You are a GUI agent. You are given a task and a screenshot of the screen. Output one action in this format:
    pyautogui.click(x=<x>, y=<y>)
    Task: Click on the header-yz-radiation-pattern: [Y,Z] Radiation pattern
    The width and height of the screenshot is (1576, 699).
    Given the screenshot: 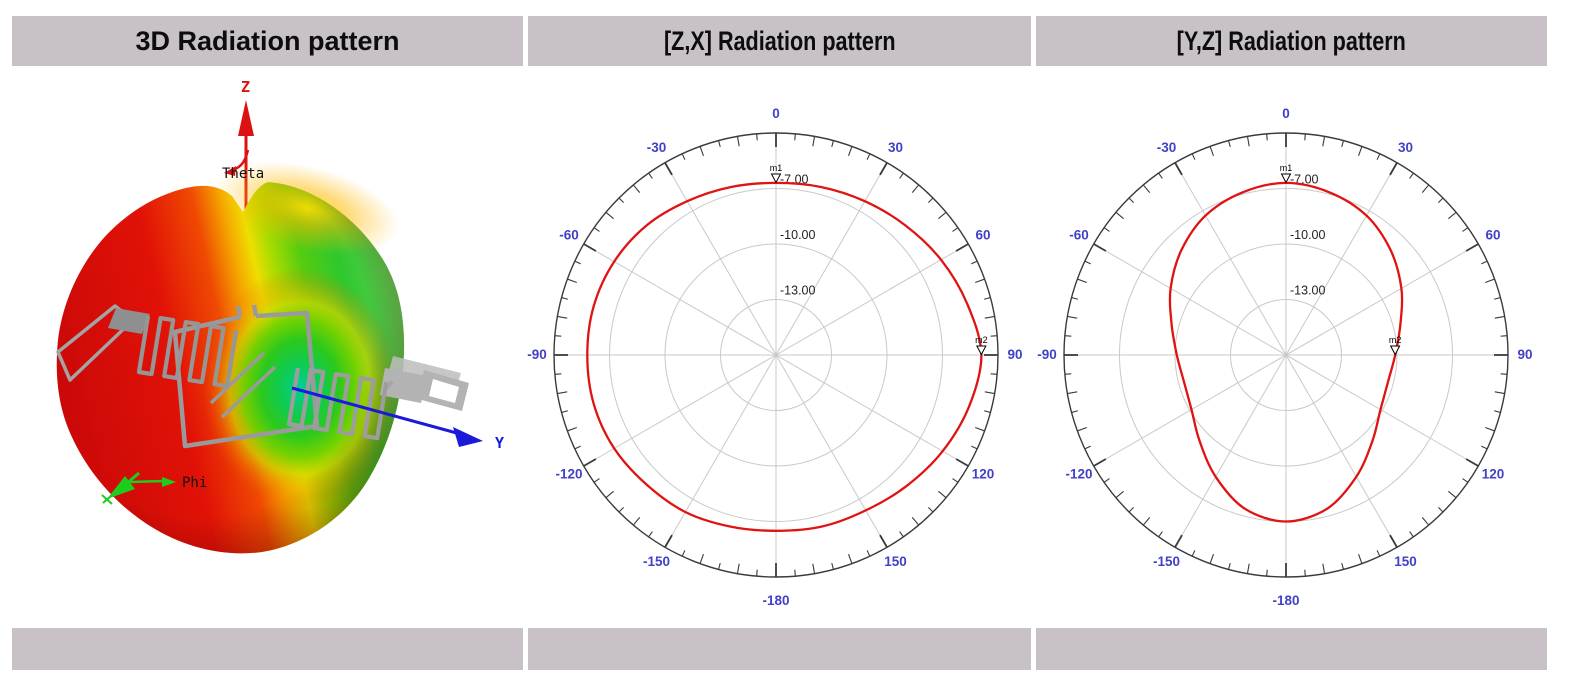 What is the action you would take?
    pyautogui.click(x=1291, y=41)
    